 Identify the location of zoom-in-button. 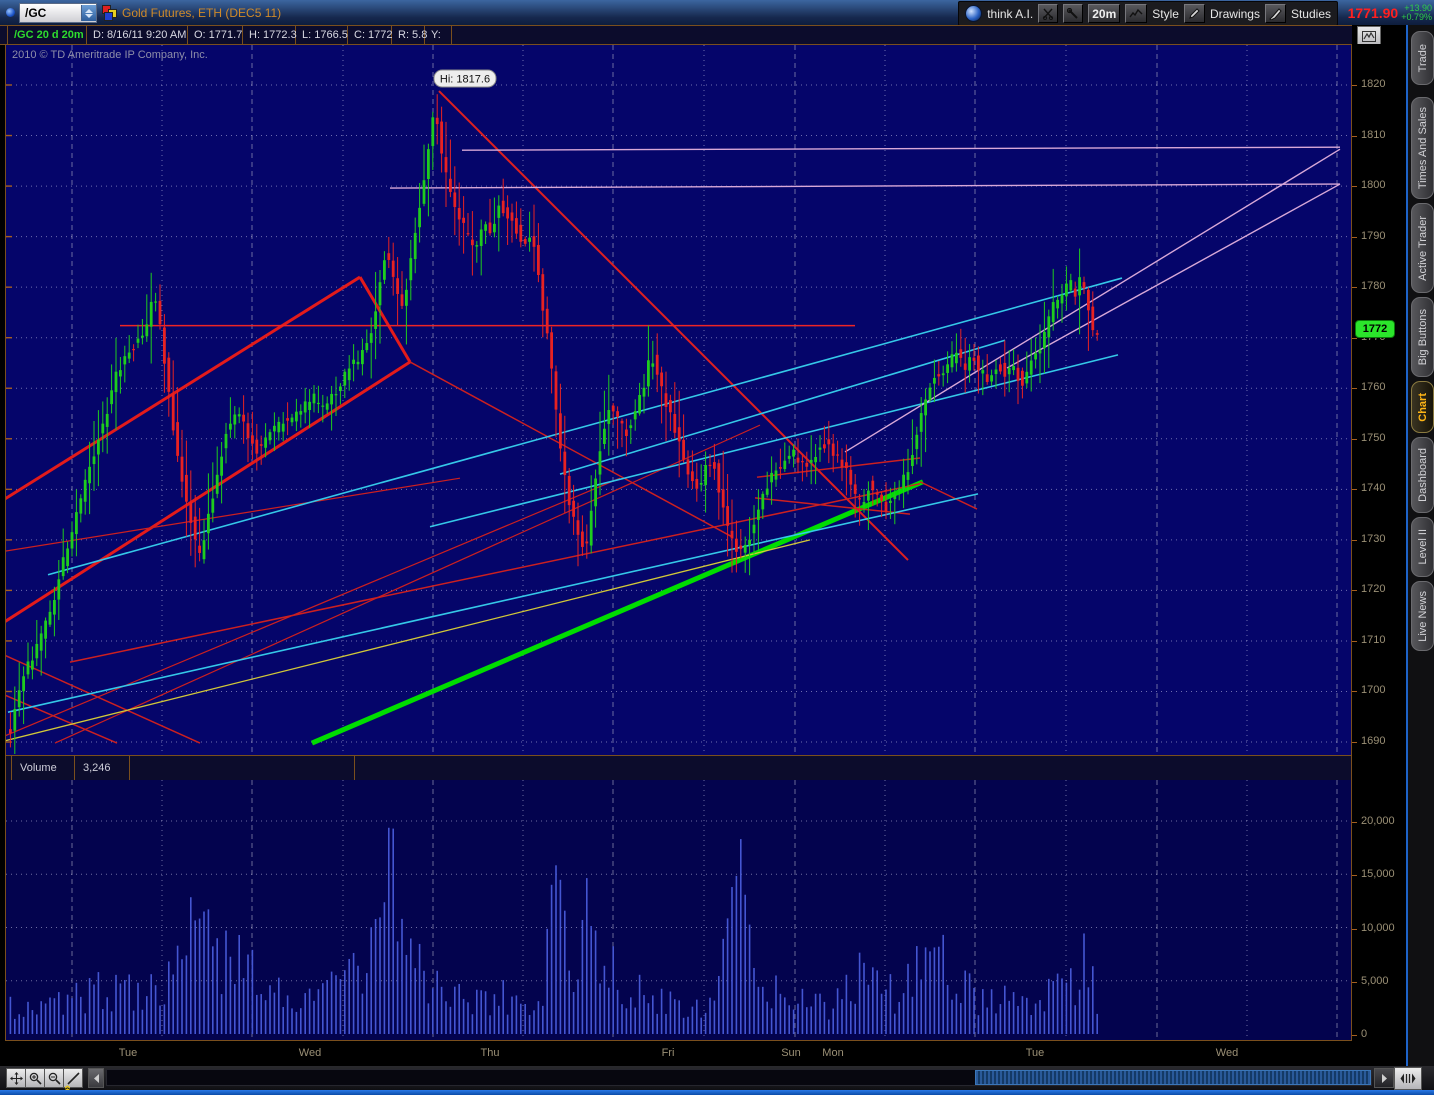
(35, 1078).